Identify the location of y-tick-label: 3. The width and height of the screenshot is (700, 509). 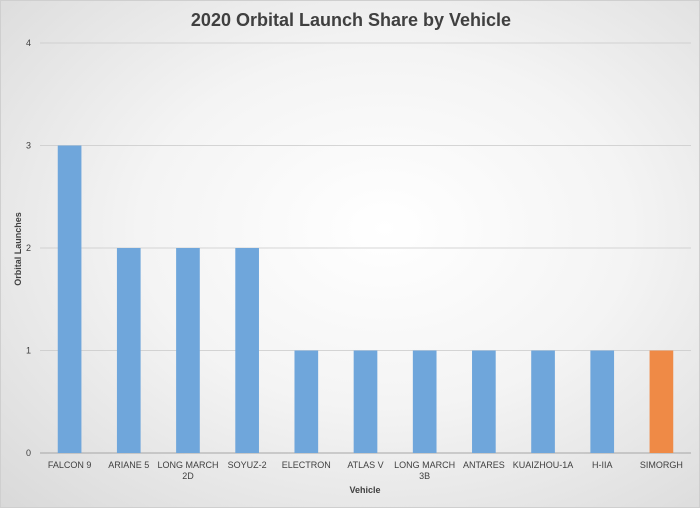
(28, 146).